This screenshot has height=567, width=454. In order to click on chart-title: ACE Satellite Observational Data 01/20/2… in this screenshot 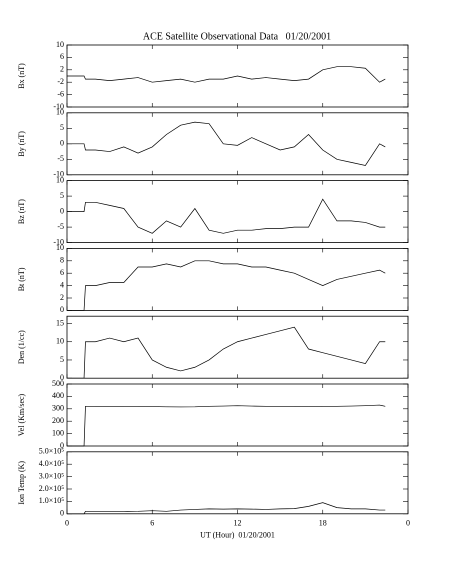, I will do `click(237, 36)`.